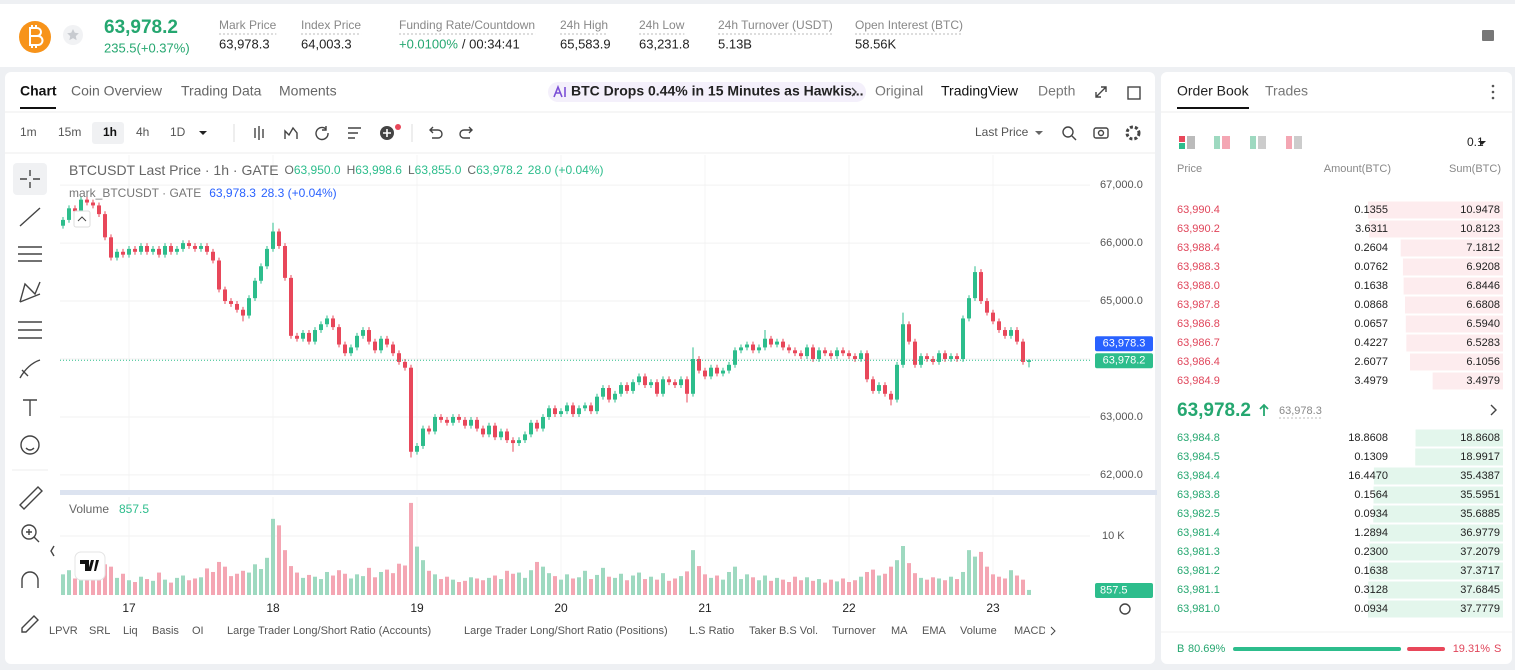  I want to click on tab: Trading Data, so click(221, 91).